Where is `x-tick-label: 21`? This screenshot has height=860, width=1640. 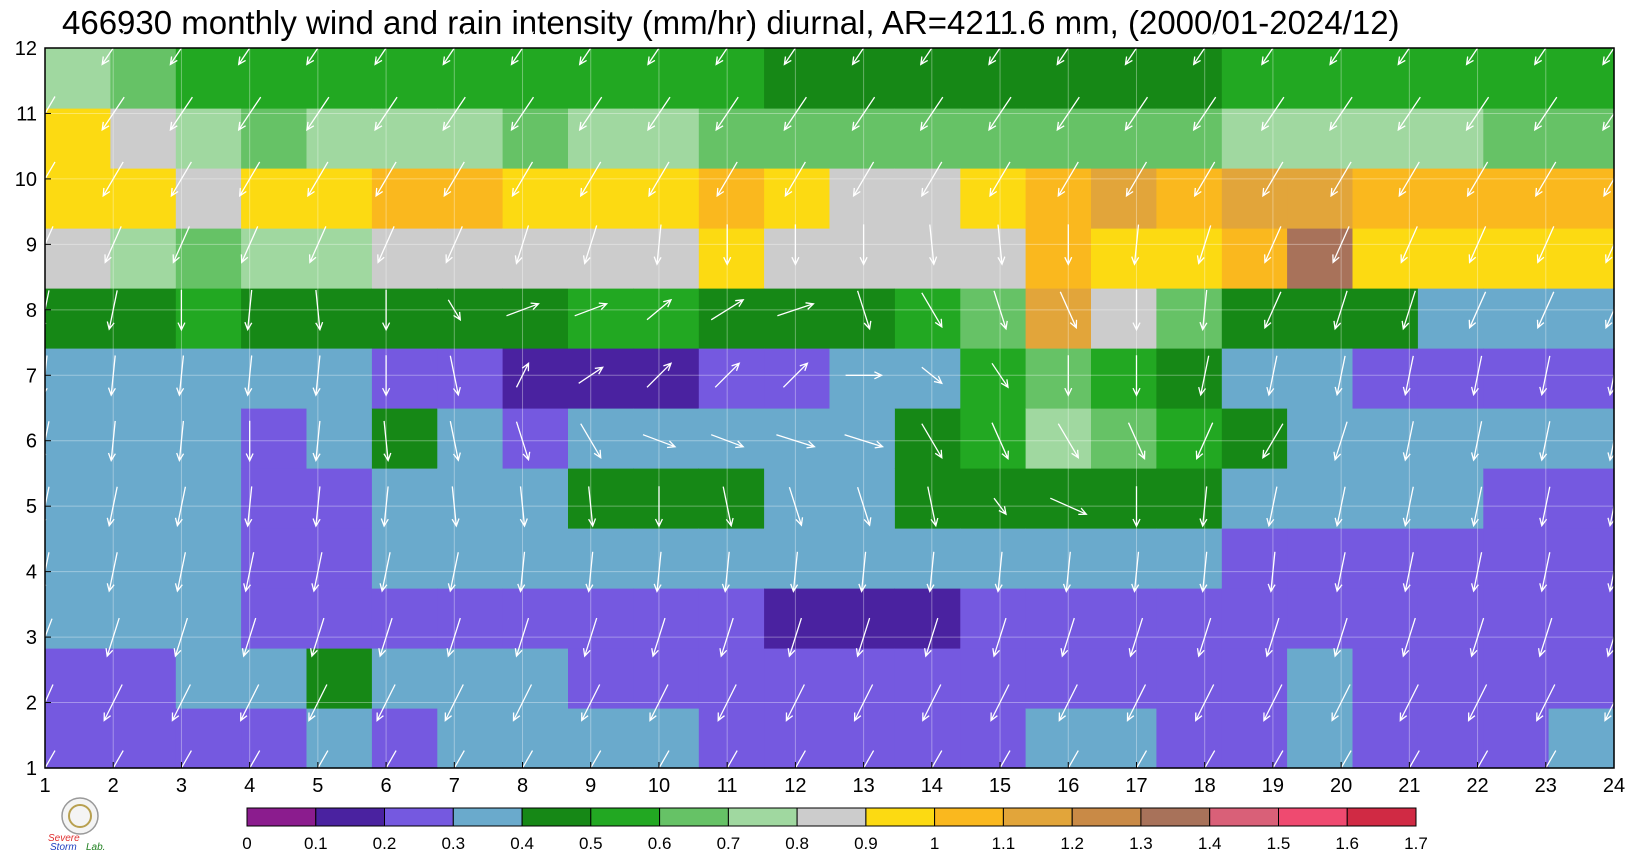 x-tick-label: 21 is located at coordinates (1409, 786).